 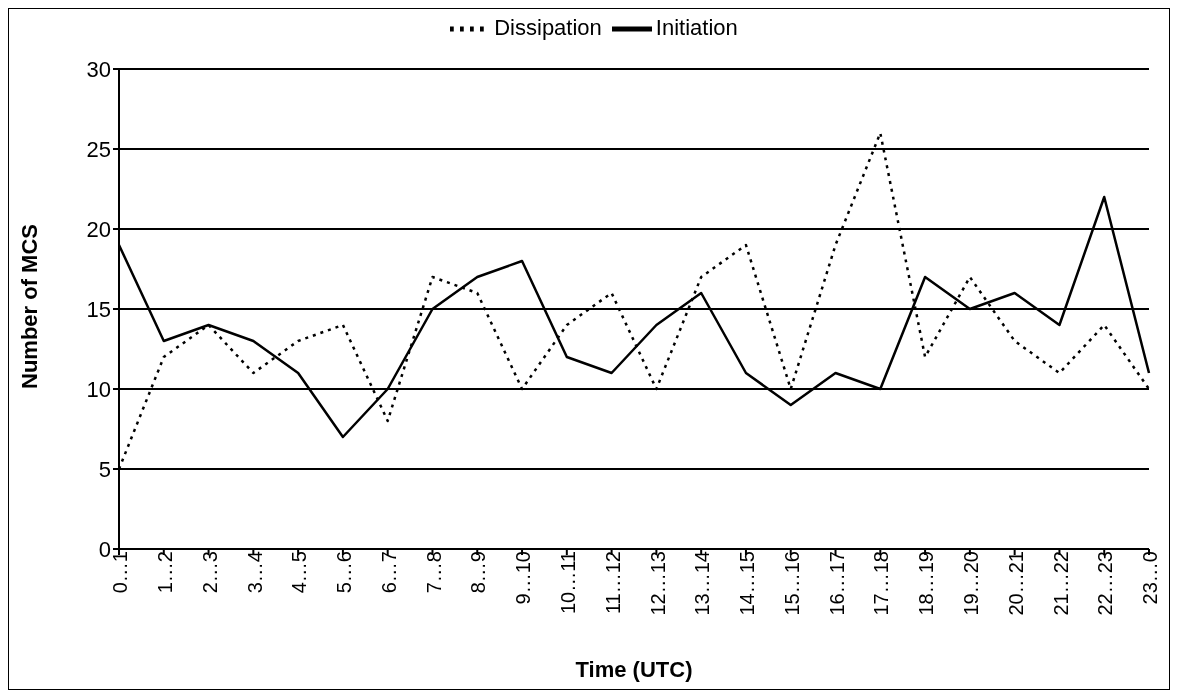 I want to click on y-tick-label: 10, so click(x=98, y=389).